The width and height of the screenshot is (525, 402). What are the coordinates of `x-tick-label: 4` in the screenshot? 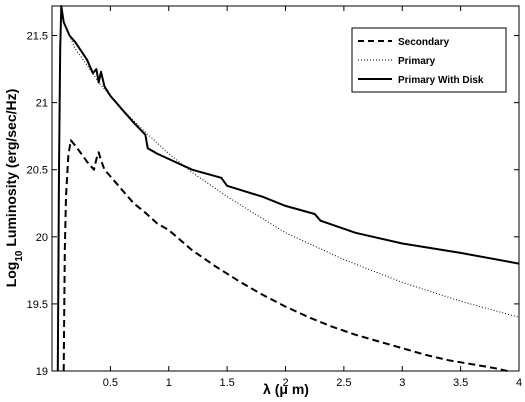 It's located at (519, 383).